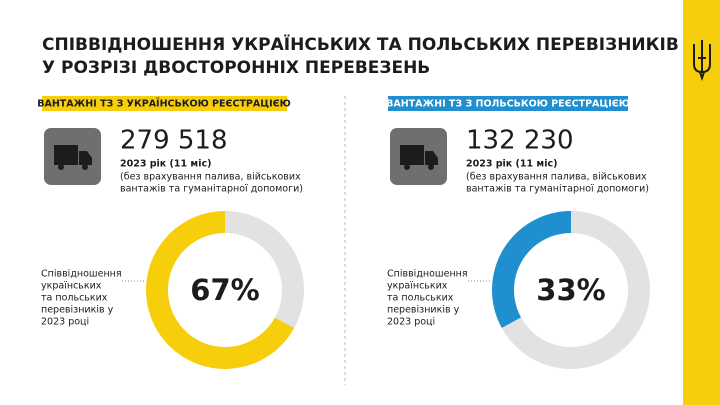  Describe the element at coordinates (174, 141) in the screenshot. I see `stat-value: 279 518` at that location.